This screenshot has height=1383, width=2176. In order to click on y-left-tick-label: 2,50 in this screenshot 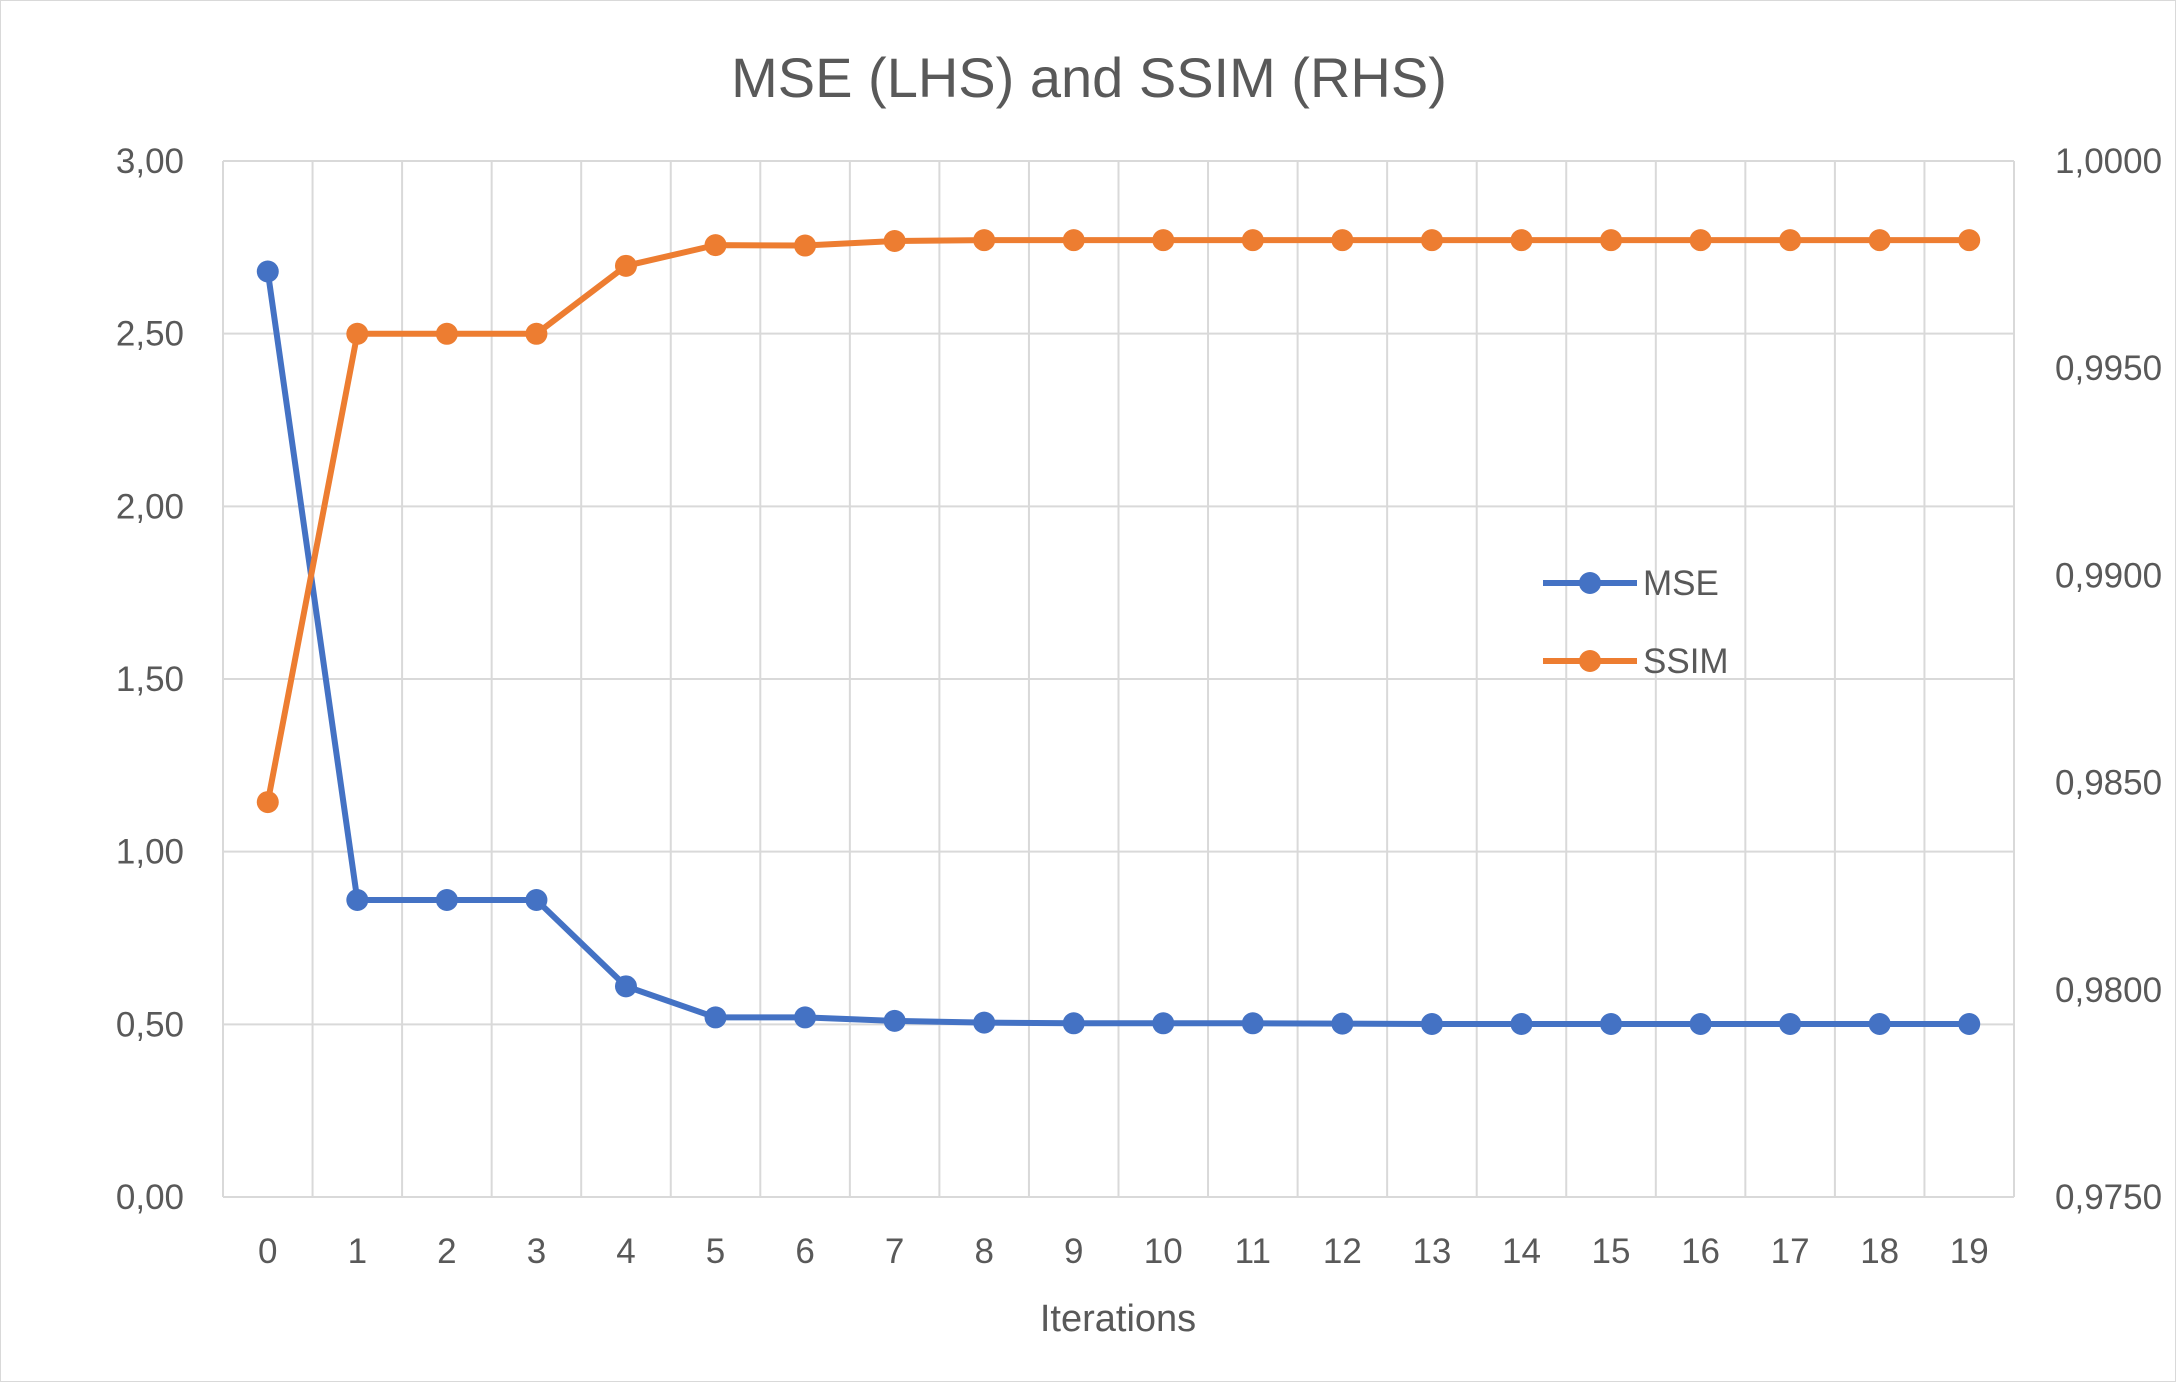, I will do `click(150, 334)`.